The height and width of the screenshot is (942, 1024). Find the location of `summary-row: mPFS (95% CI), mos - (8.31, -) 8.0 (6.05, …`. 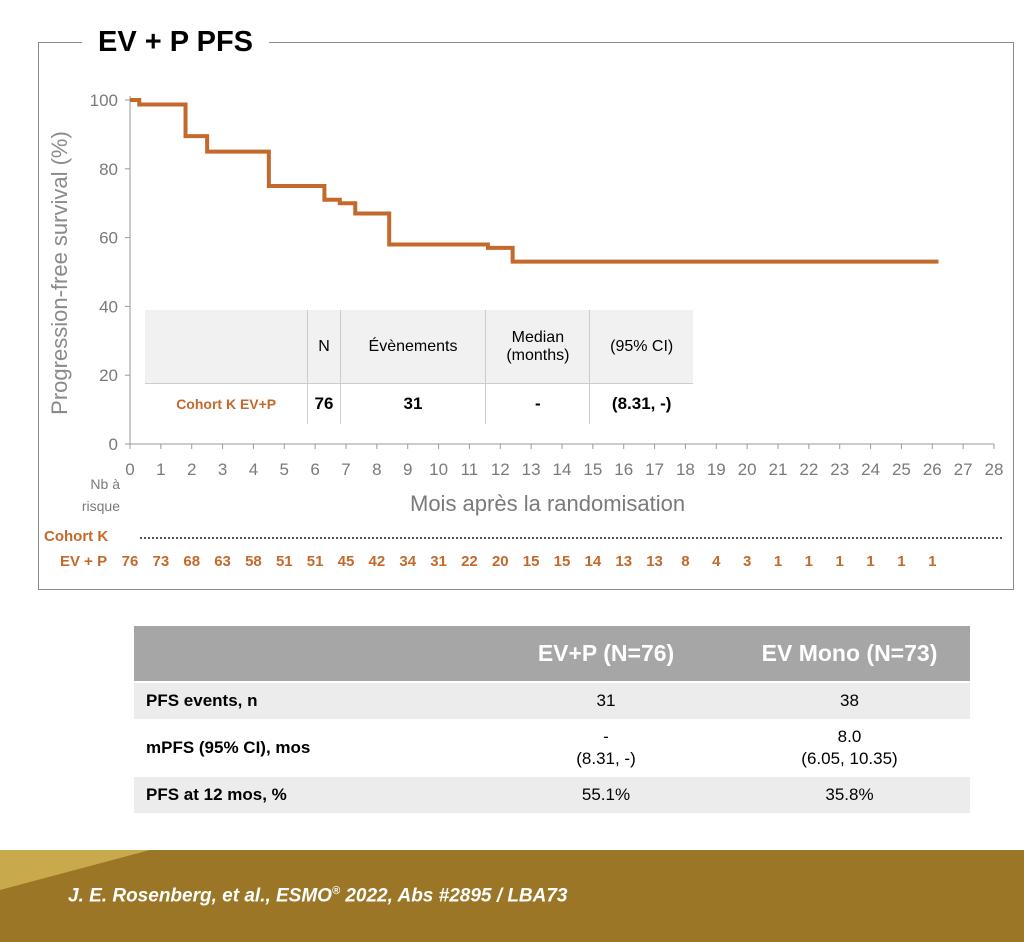

summary-row: mPFS (95% CI), mos - (8.31, -) 8.0 (6.05, … is located at coordinates (552, 747).